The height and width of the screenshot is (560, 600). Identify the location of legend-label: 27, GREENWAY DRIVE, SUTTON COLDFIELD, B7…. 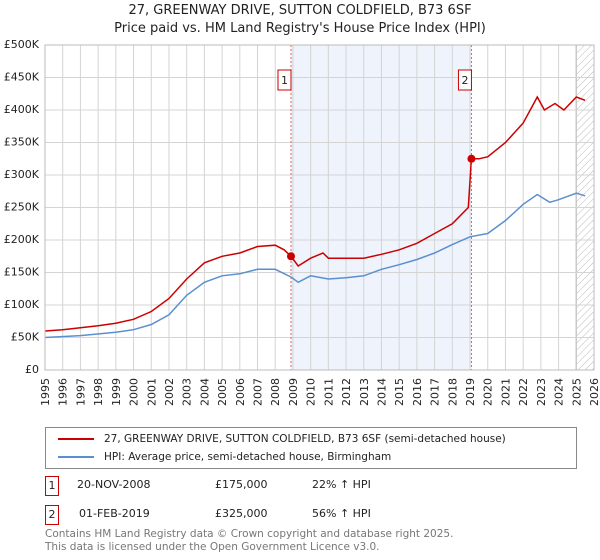
(305, 439).